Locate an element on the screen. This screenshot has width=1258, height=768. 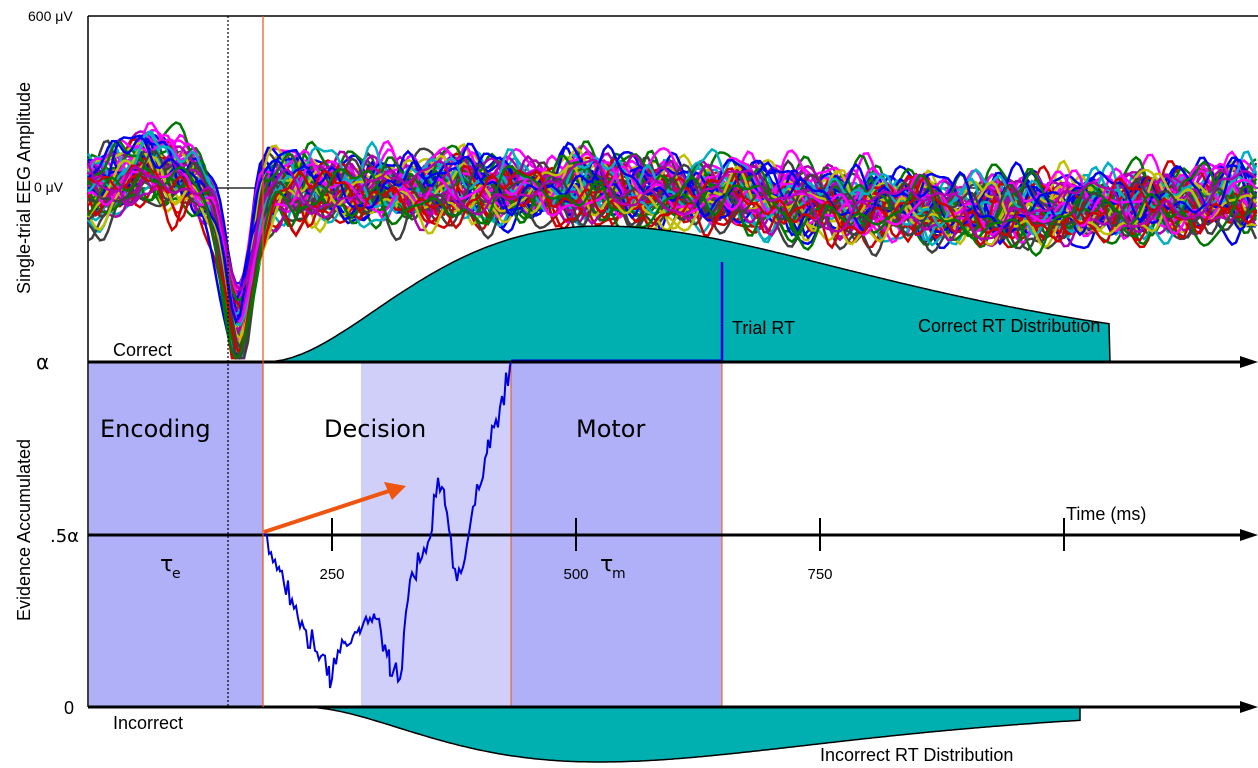
tick-alpha: α is located at coordinates (42, 362).